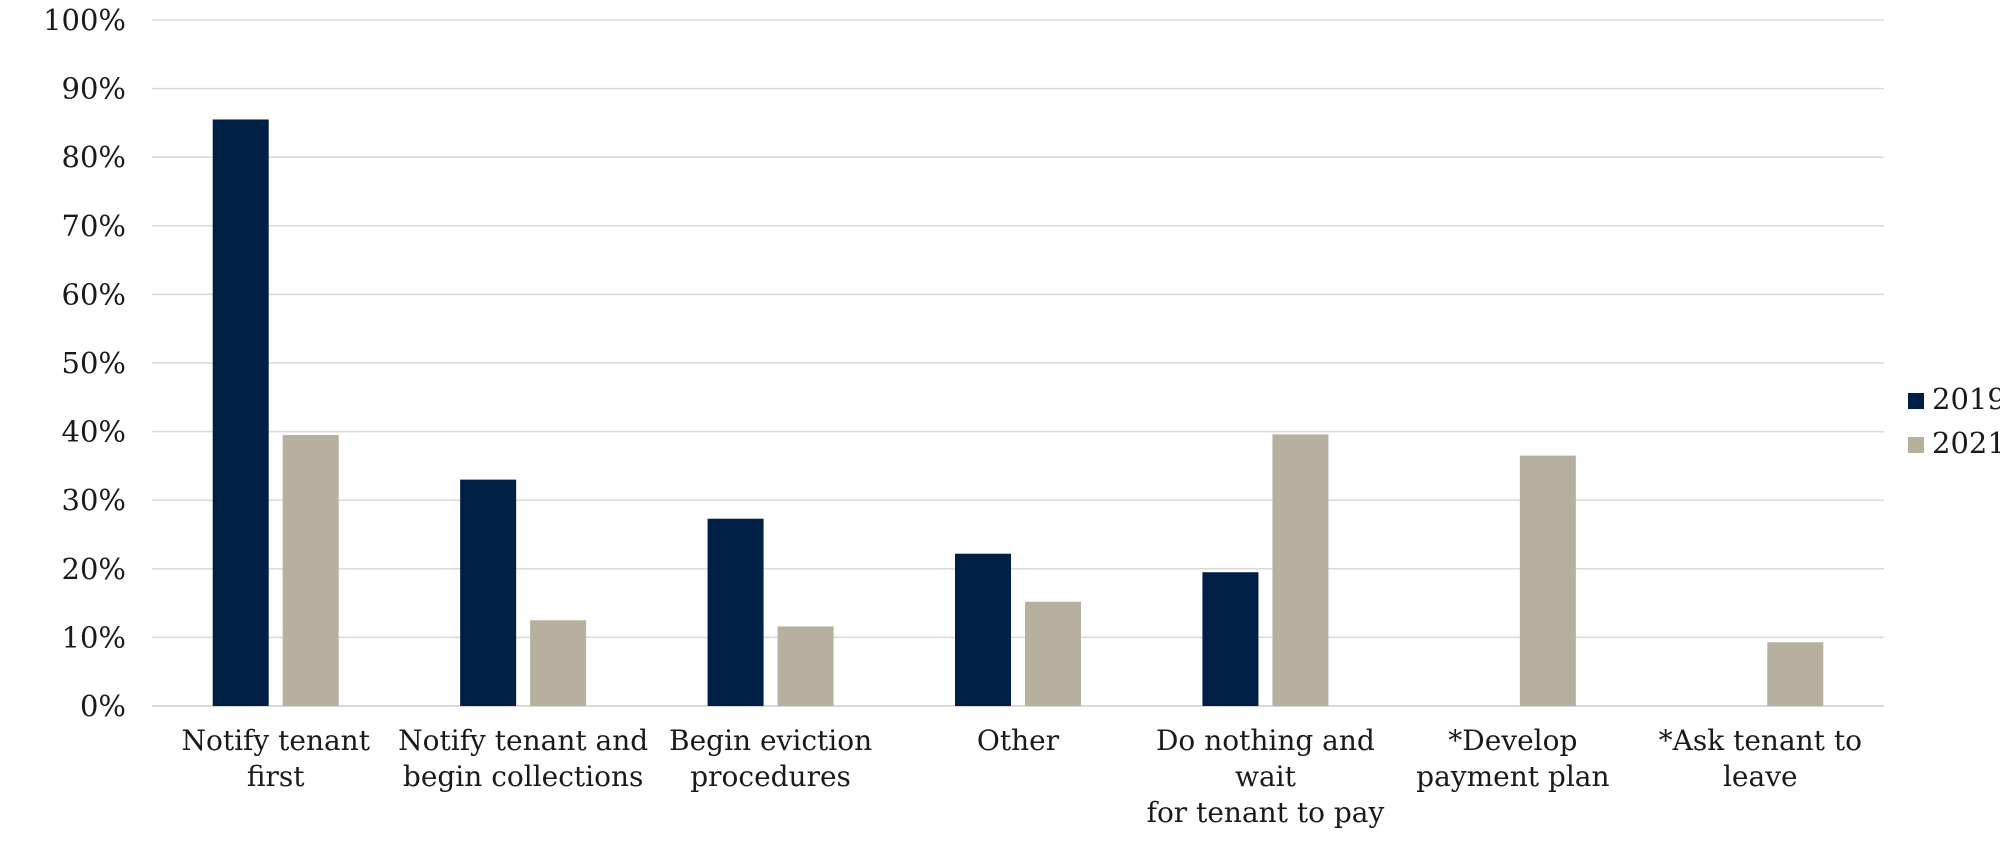  I want to click on y-tick-label: 50%, so click(94, 363).